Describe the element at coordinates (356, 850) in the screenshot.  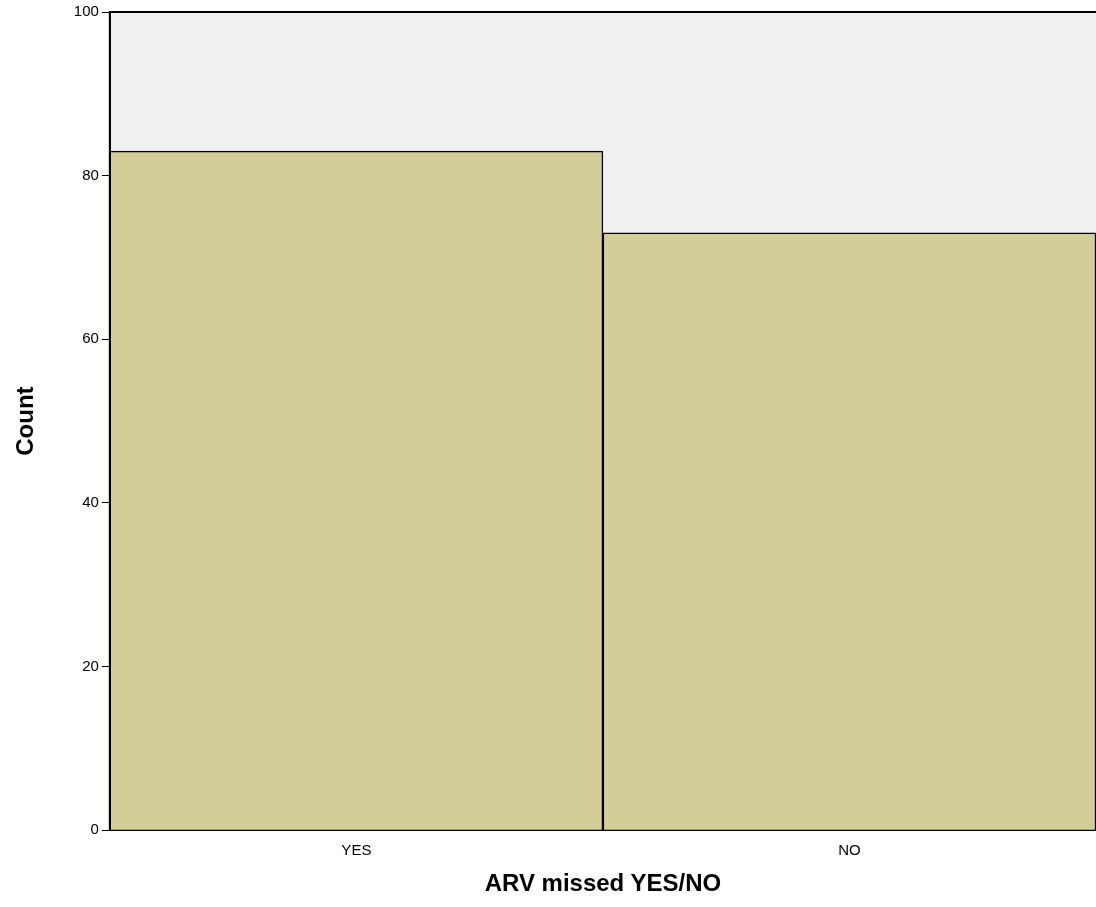
I see `x-tick-label: YES` at that location.